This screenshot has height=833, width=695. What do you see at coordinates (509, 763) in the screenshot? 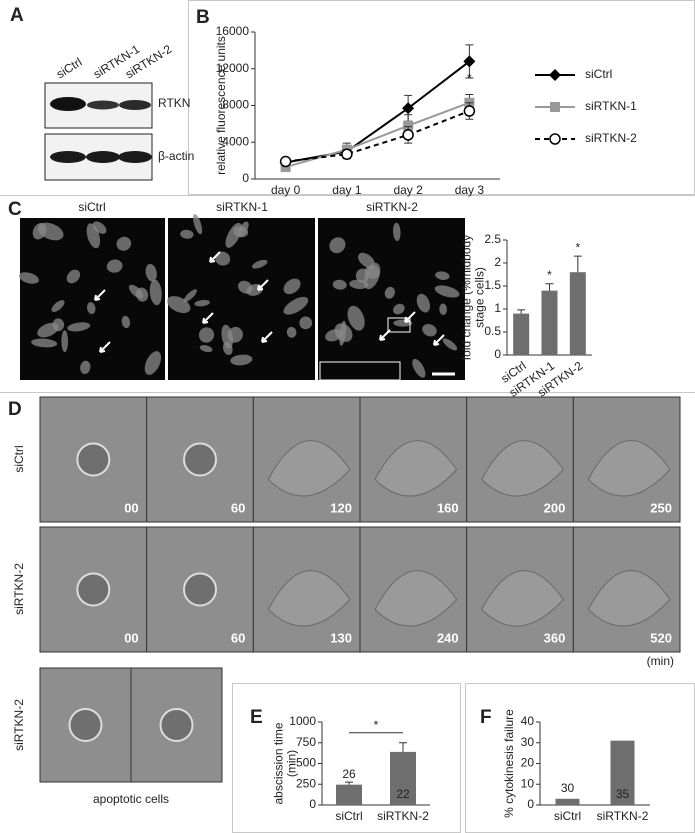
I see `y-axis-label: % cytokinesis failure` at bounding box center [509, 763].